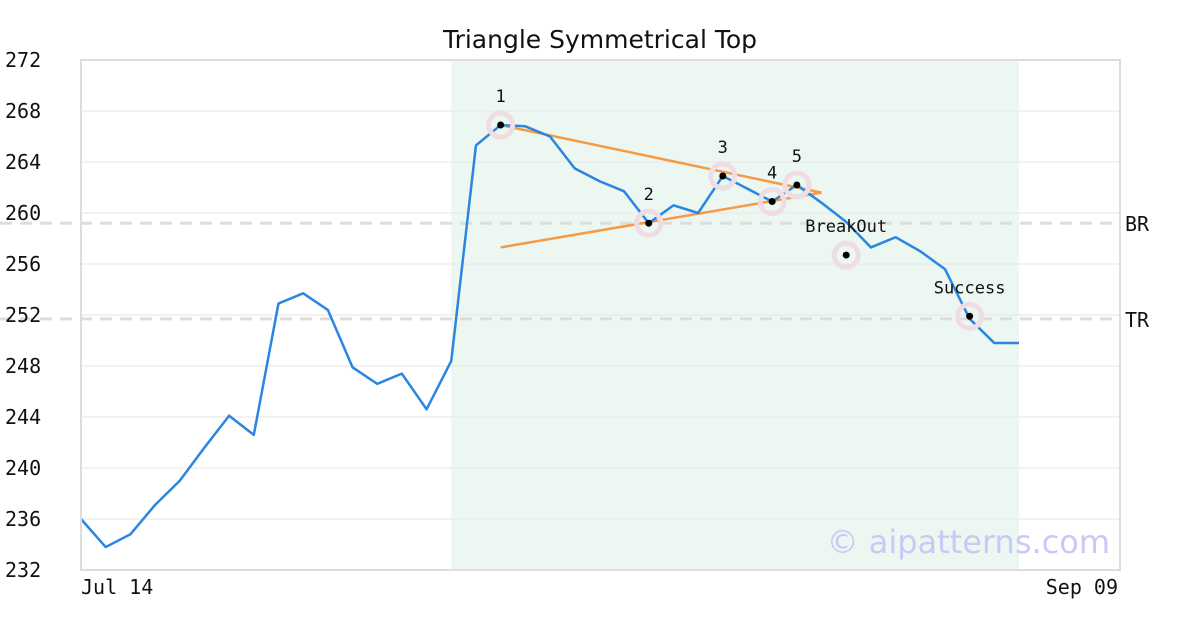 This screenshot has height=630, width=1200. I want to click on y-tick-label: 232, so click(23, 570).